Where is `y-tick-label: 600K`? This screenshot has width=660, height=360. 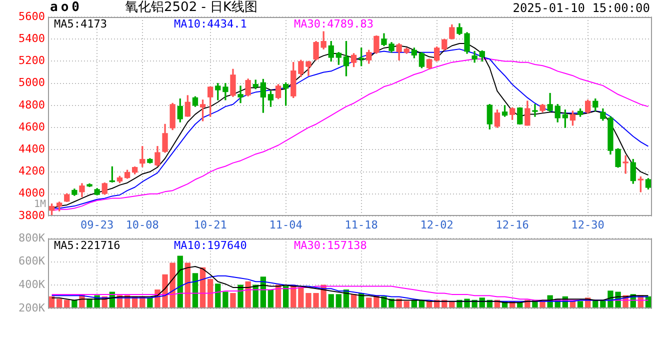
y-tick-label: 600K is located at coordinates (32, 261).